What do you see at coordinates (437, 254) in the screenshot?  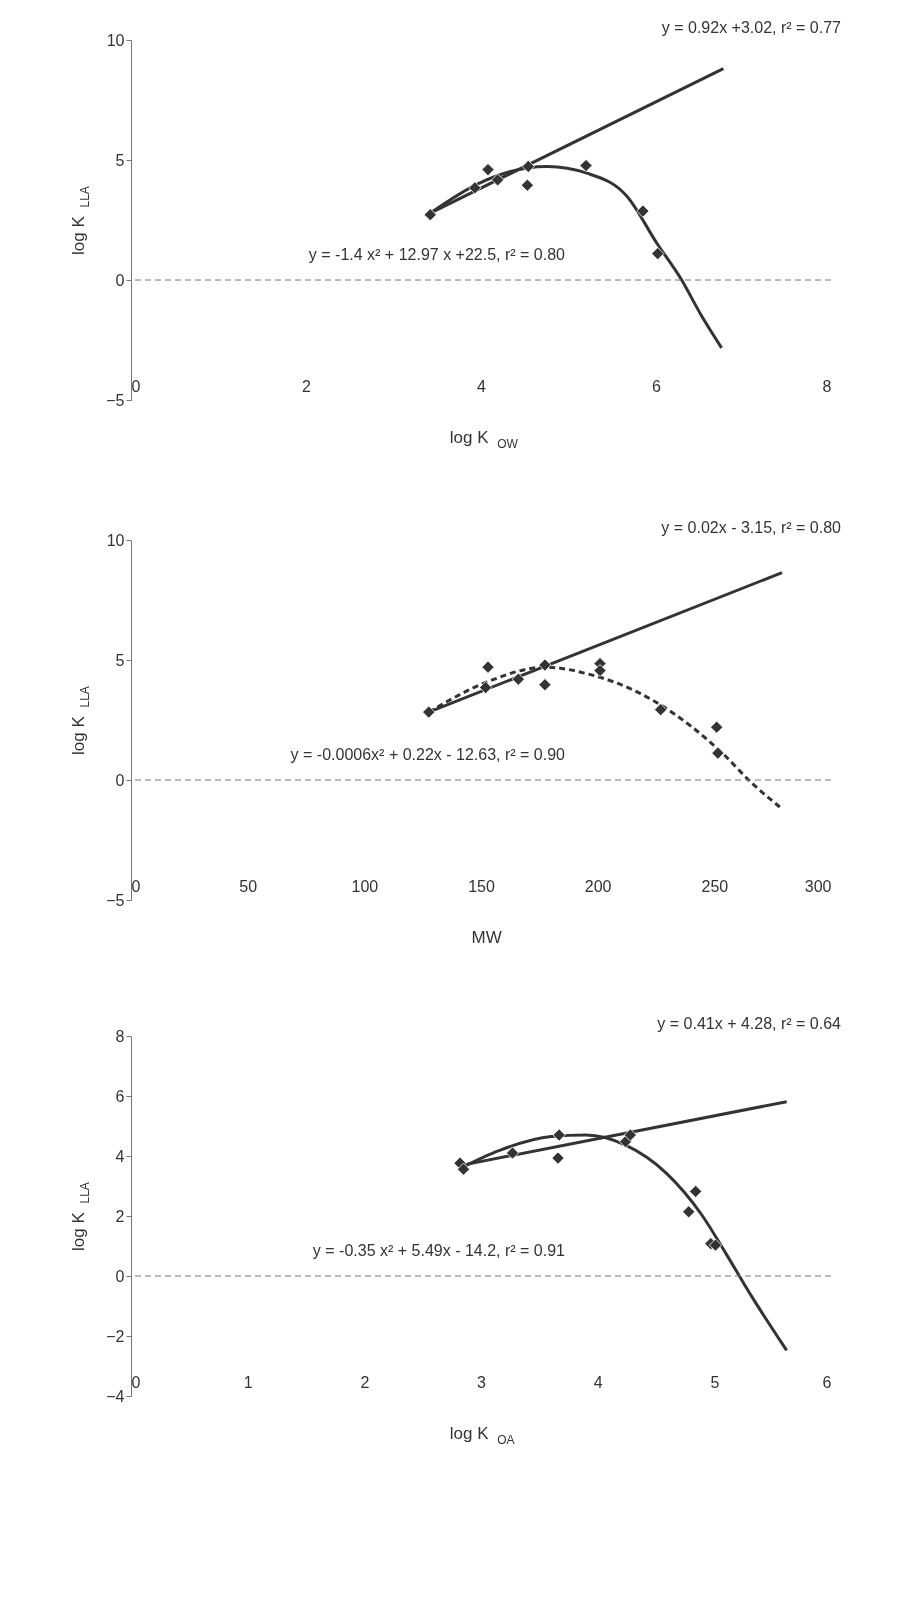 I see `annotation: y = -1.4 x² + 12.97 x +22.5, r² = 0.80` at bounding box center [437, 254].